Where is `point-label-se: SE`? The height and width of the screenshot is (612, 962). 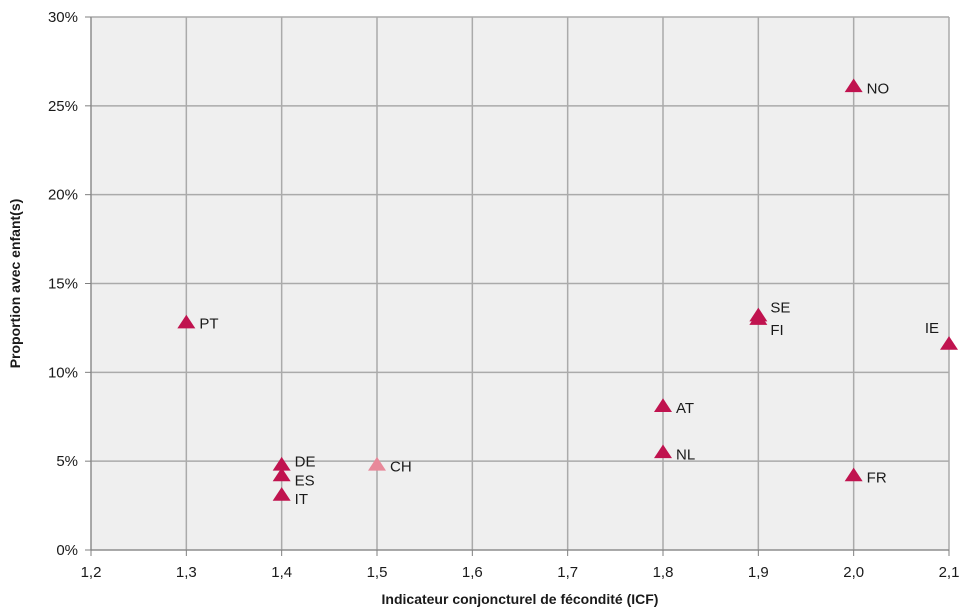 point-label-se: SE is located at coordinates (780, 307).